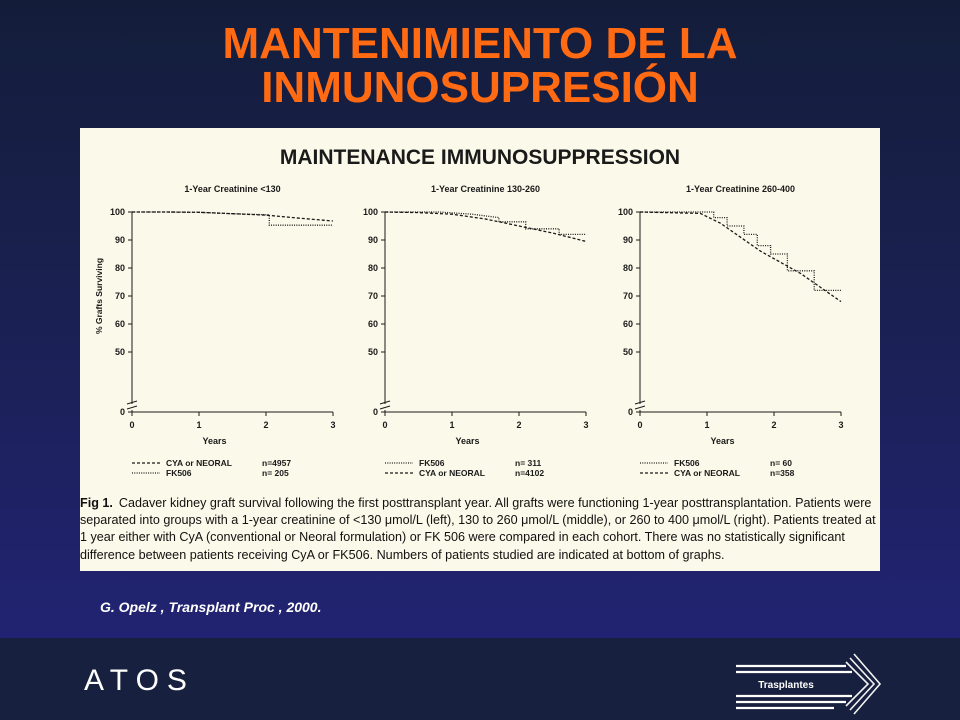 The width and height of the screenshot is (960, 720). Describe the element at coordinates (786, 685) in the screenshot. I see `logo-text: Trasplantes` at that location.